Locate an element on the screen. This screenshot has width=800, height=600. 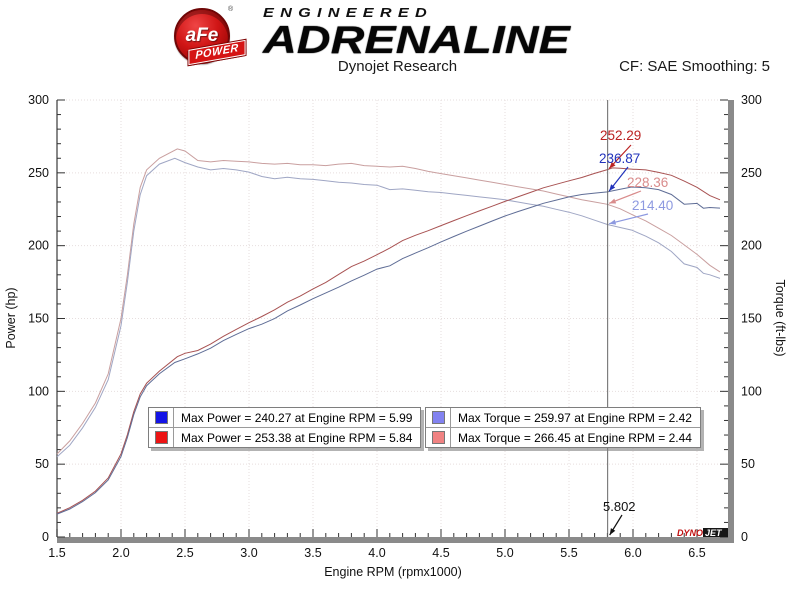
dynojet-watermark-dyno: DYNO is located at coordinates (690, 533).